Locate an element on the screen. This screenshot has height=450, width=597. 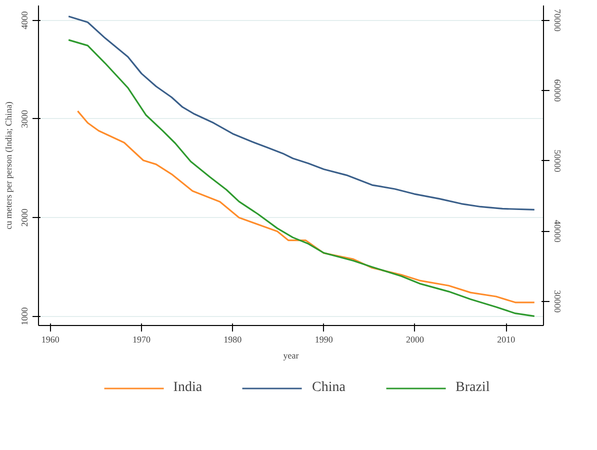
x-tick-label: 2000 is located at coordinates (415, 339).